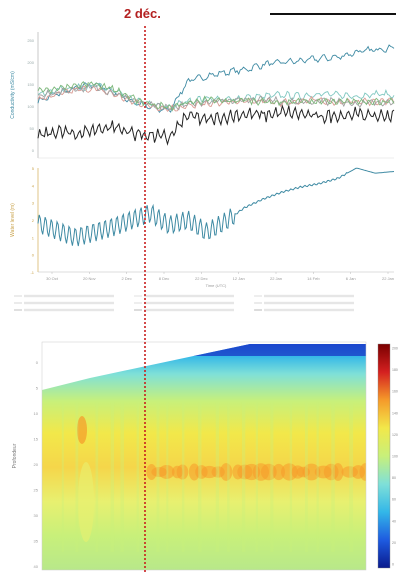 The image size is (401, 572). What do you see at coordinates (30, 84) in the screenshot?
I see `top-y-tick: 150` at bounding box center [30, 84].